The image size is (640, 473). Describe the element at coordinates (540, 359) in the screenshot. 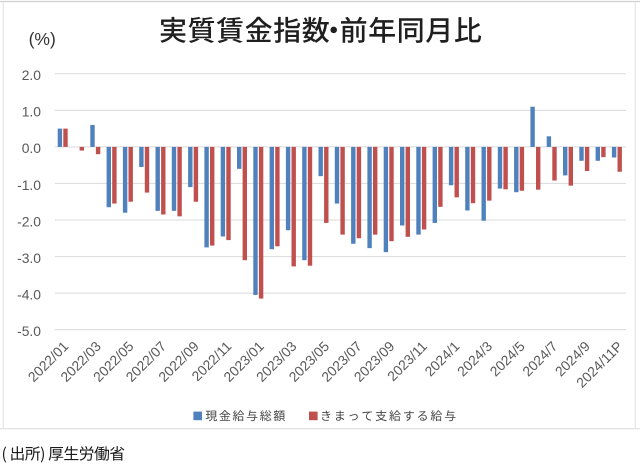

I see `svg-text: 2024/7` at that location.